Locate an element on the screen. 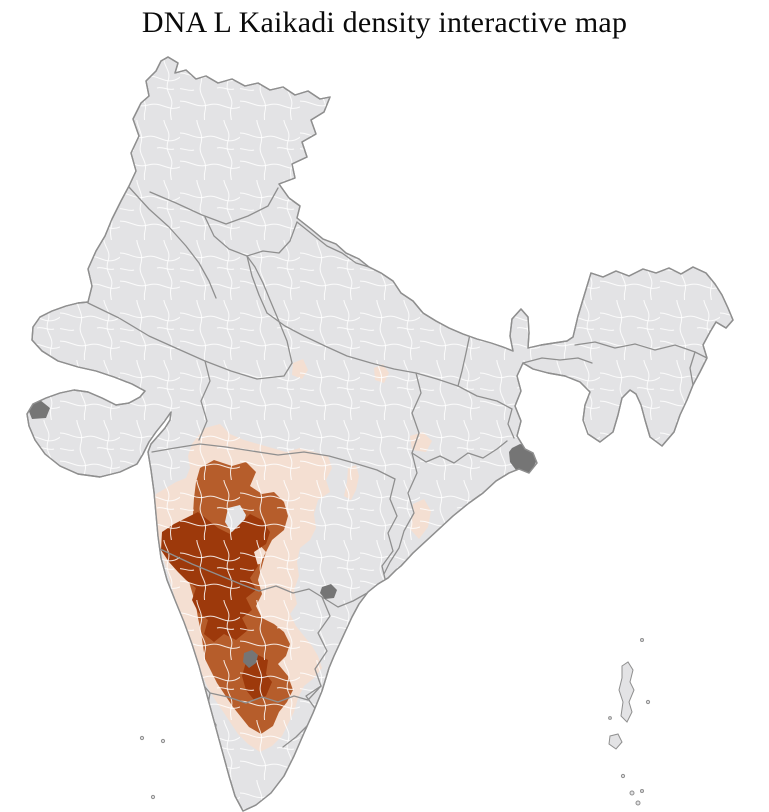 This screenshot has width=769, height=812. district-patch-delta is located at coordinates (328, 591).